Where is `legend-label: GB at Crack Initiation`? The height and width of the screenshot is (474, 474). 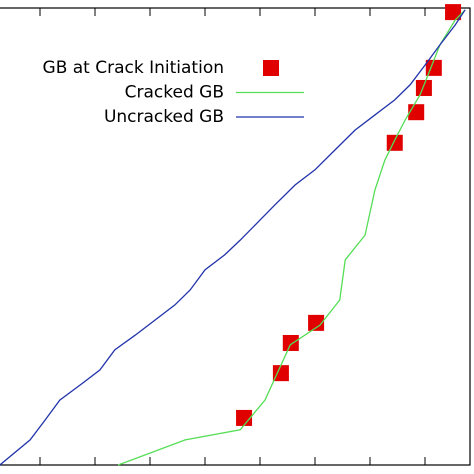 legend-label: GB at Crack Initiation is located at coordinates (133, 68).